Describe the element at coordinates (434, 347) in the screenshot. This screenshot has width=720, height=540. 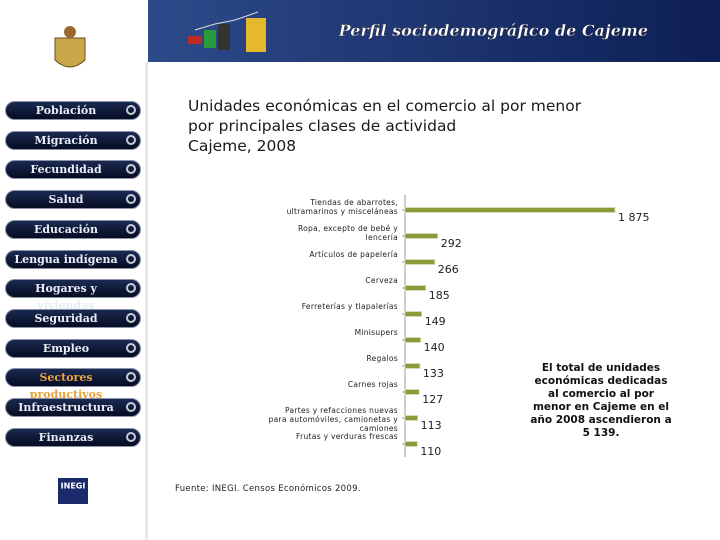
I see `value-label: 140` at that location.